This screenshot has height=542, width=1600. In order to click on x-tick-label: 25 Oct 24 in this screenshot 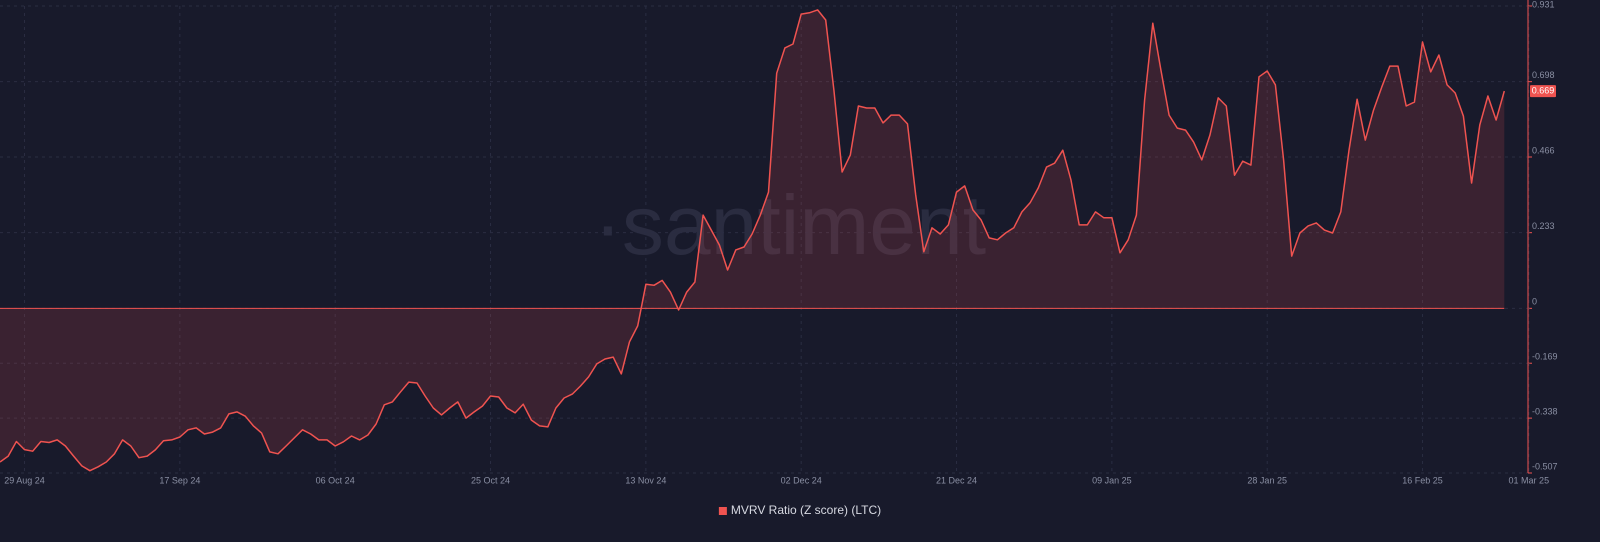, I will do `click(490, 480)`.